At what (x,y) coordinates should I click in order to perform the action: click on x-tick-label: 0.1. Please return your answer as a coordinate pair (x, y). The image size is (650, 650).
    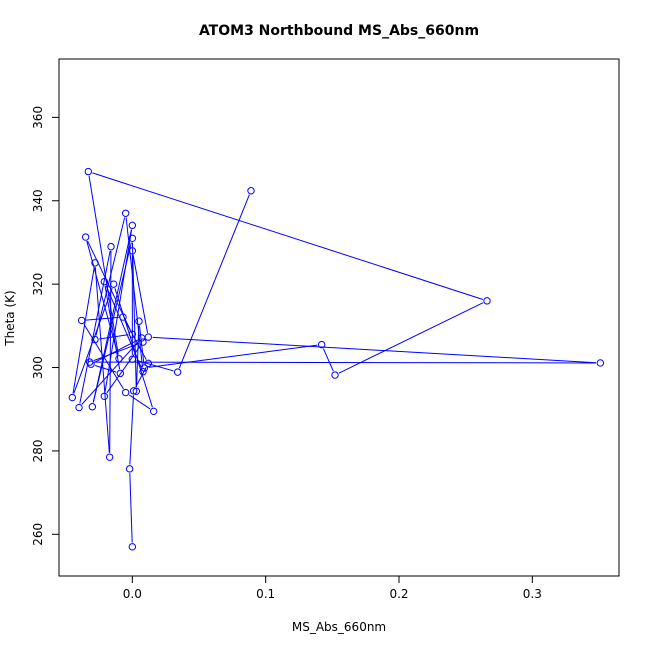
    Looking at the image, I should click on (265, 594).